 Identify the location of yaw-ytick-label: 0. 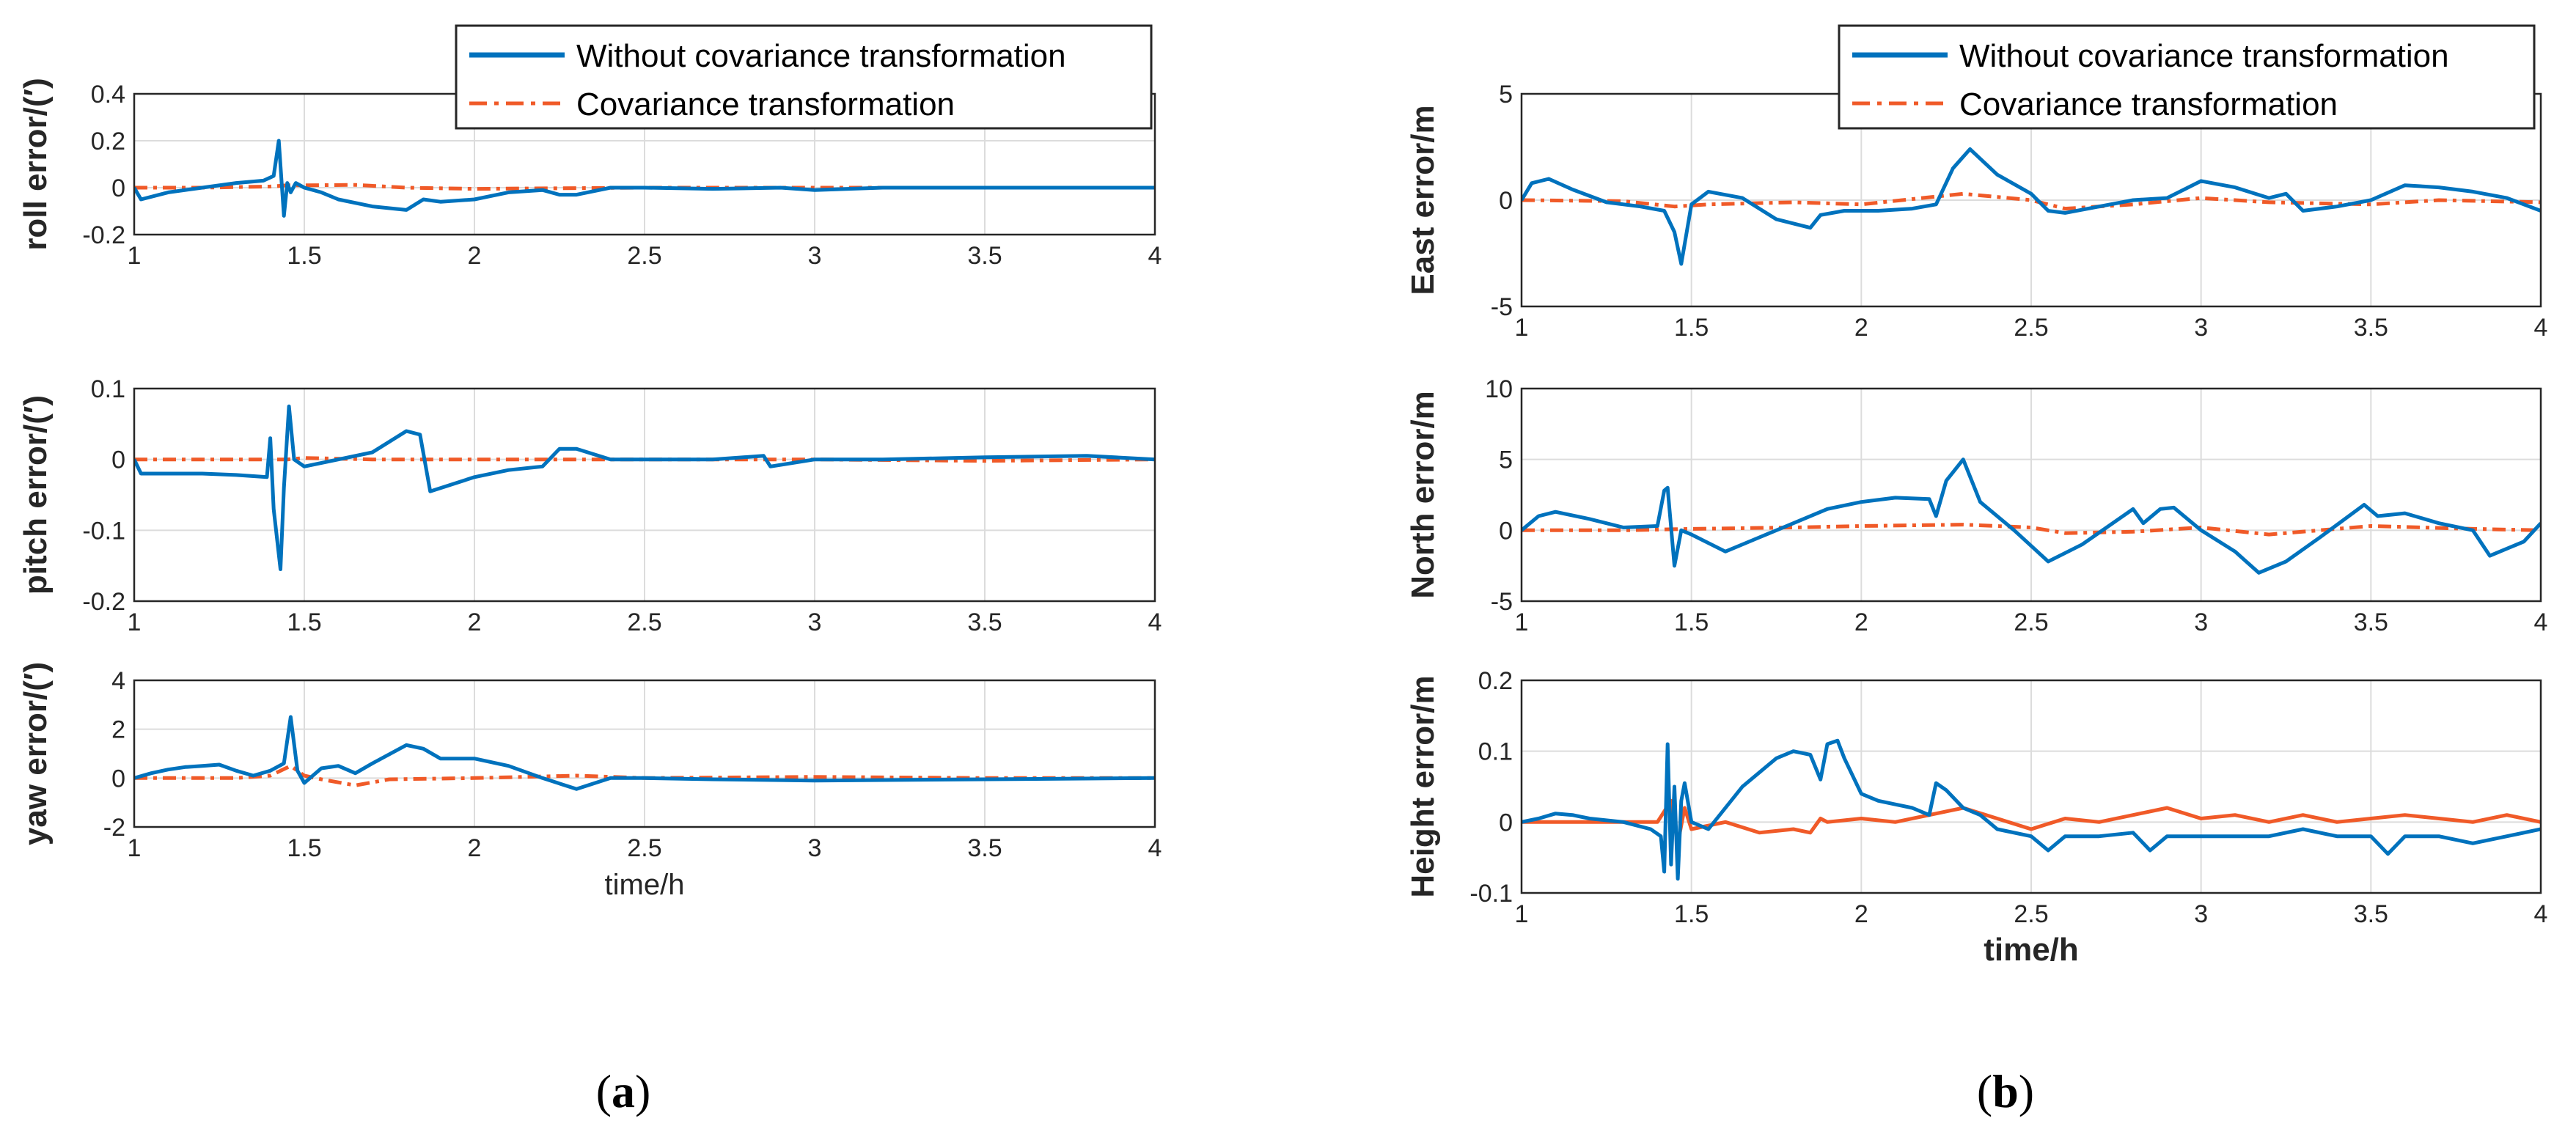
(118, 779).